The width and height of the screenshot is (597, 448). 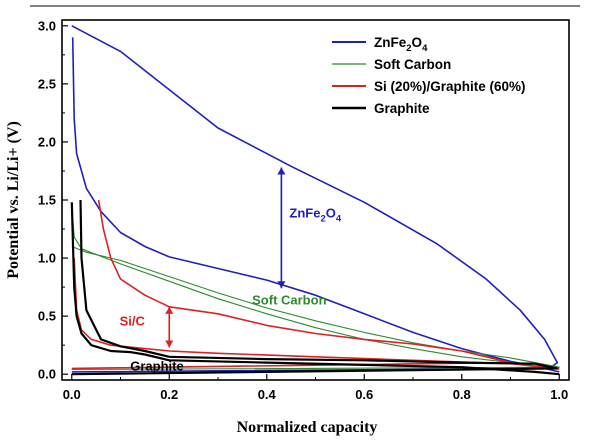 I want to click on y-tick-label: 3.0, so click(x=47, y=25).